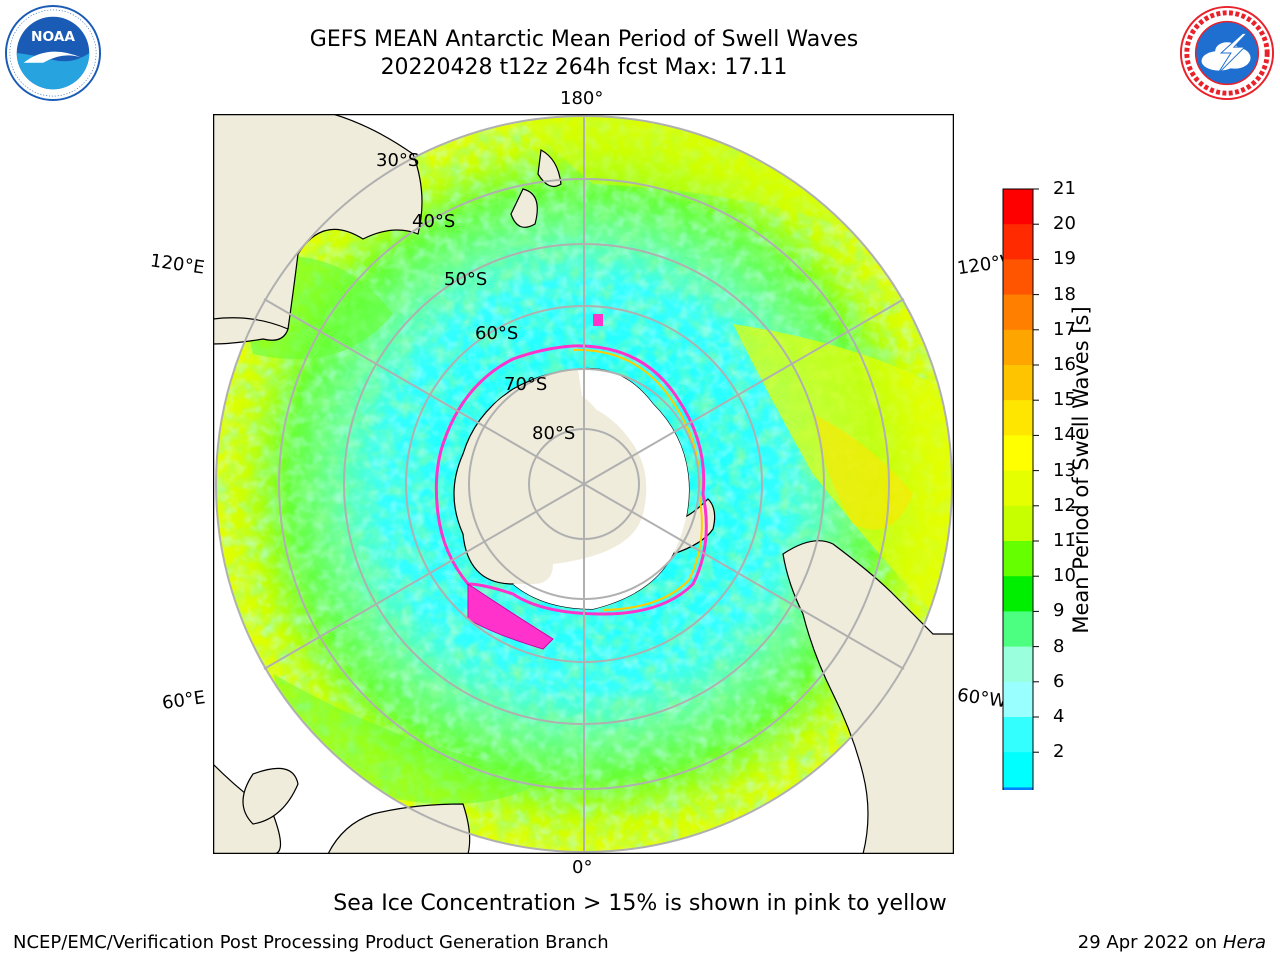  What do you see at coordinates (1059, 716) in the screenshot?
I see `colorbar-tick-label: 4` at bounding box center [1059, 716].